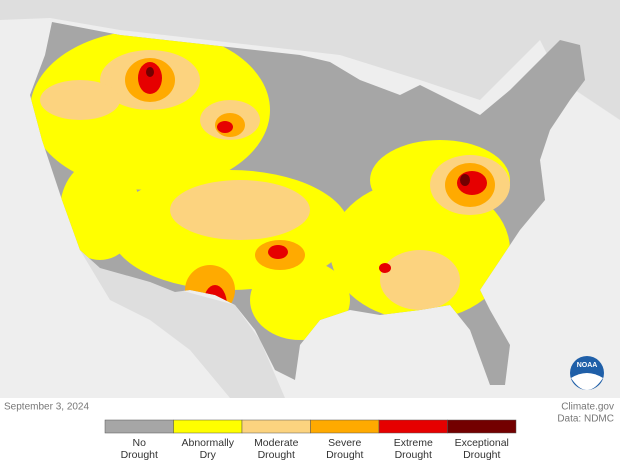 The image size is (620, 464). What do you see at coordinates (587, 407) in the screenshot?
I see `credit: Climate.gov` at bounding box center [587, 407].